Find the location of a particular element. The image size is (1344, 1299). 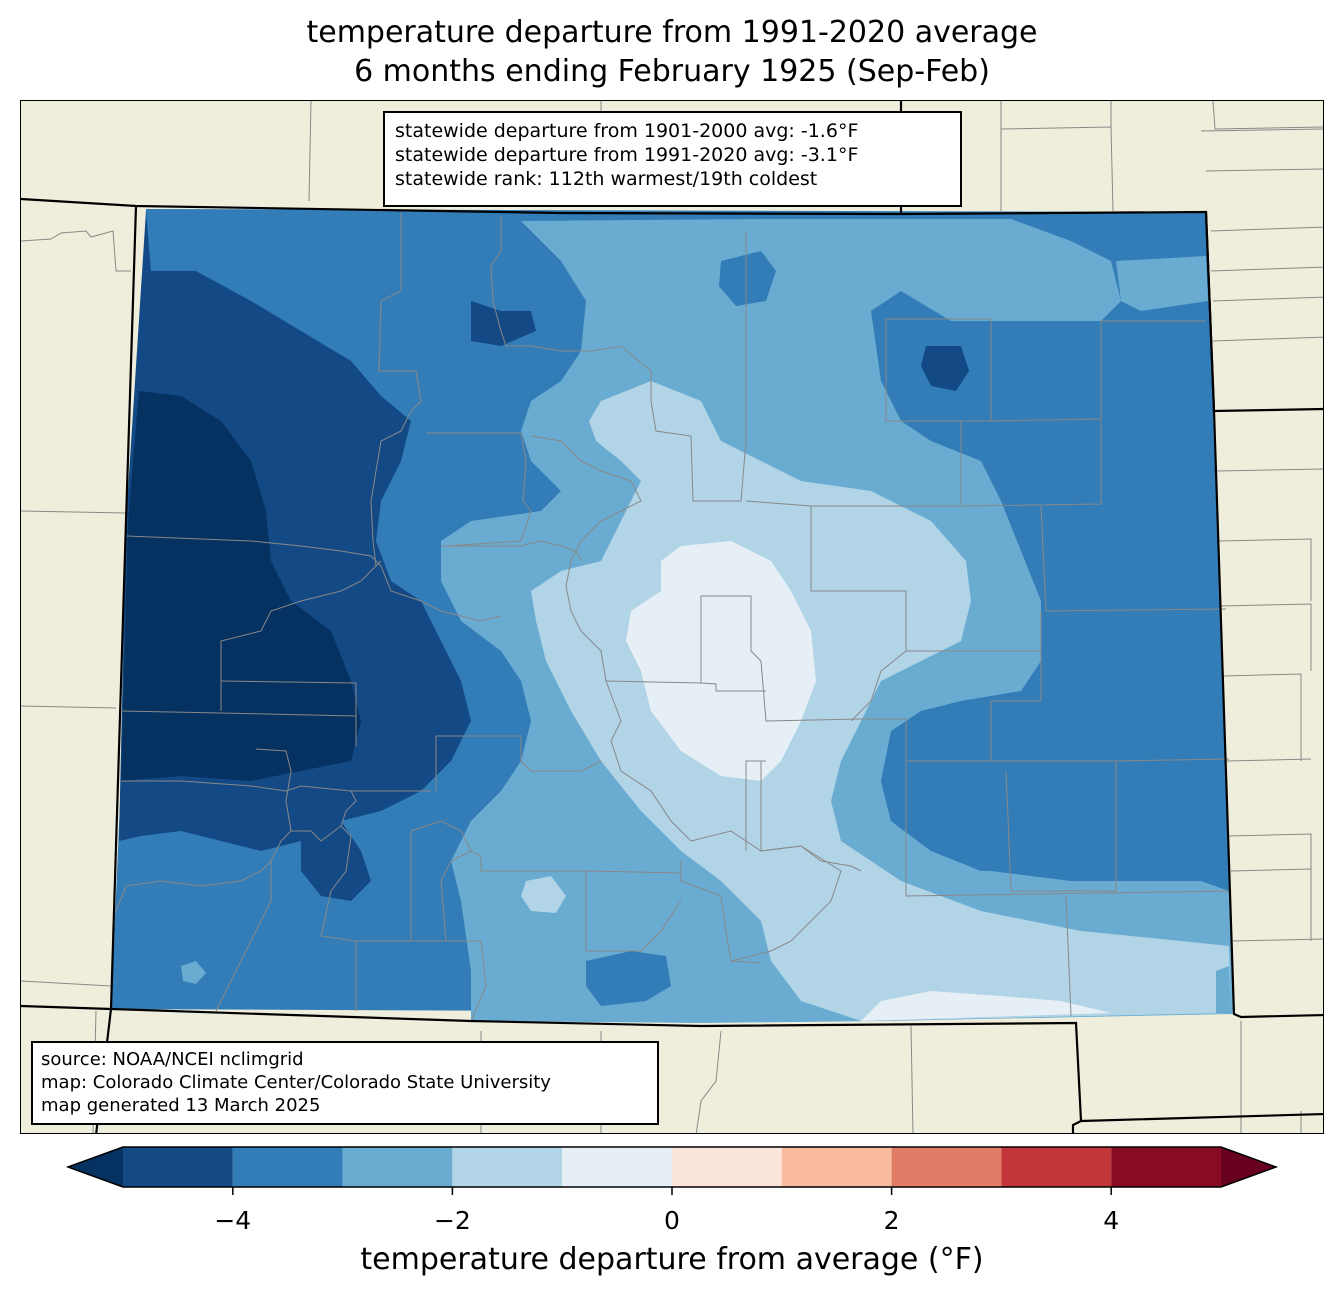

colorbar-outline is located at coordinates (672, 1167).